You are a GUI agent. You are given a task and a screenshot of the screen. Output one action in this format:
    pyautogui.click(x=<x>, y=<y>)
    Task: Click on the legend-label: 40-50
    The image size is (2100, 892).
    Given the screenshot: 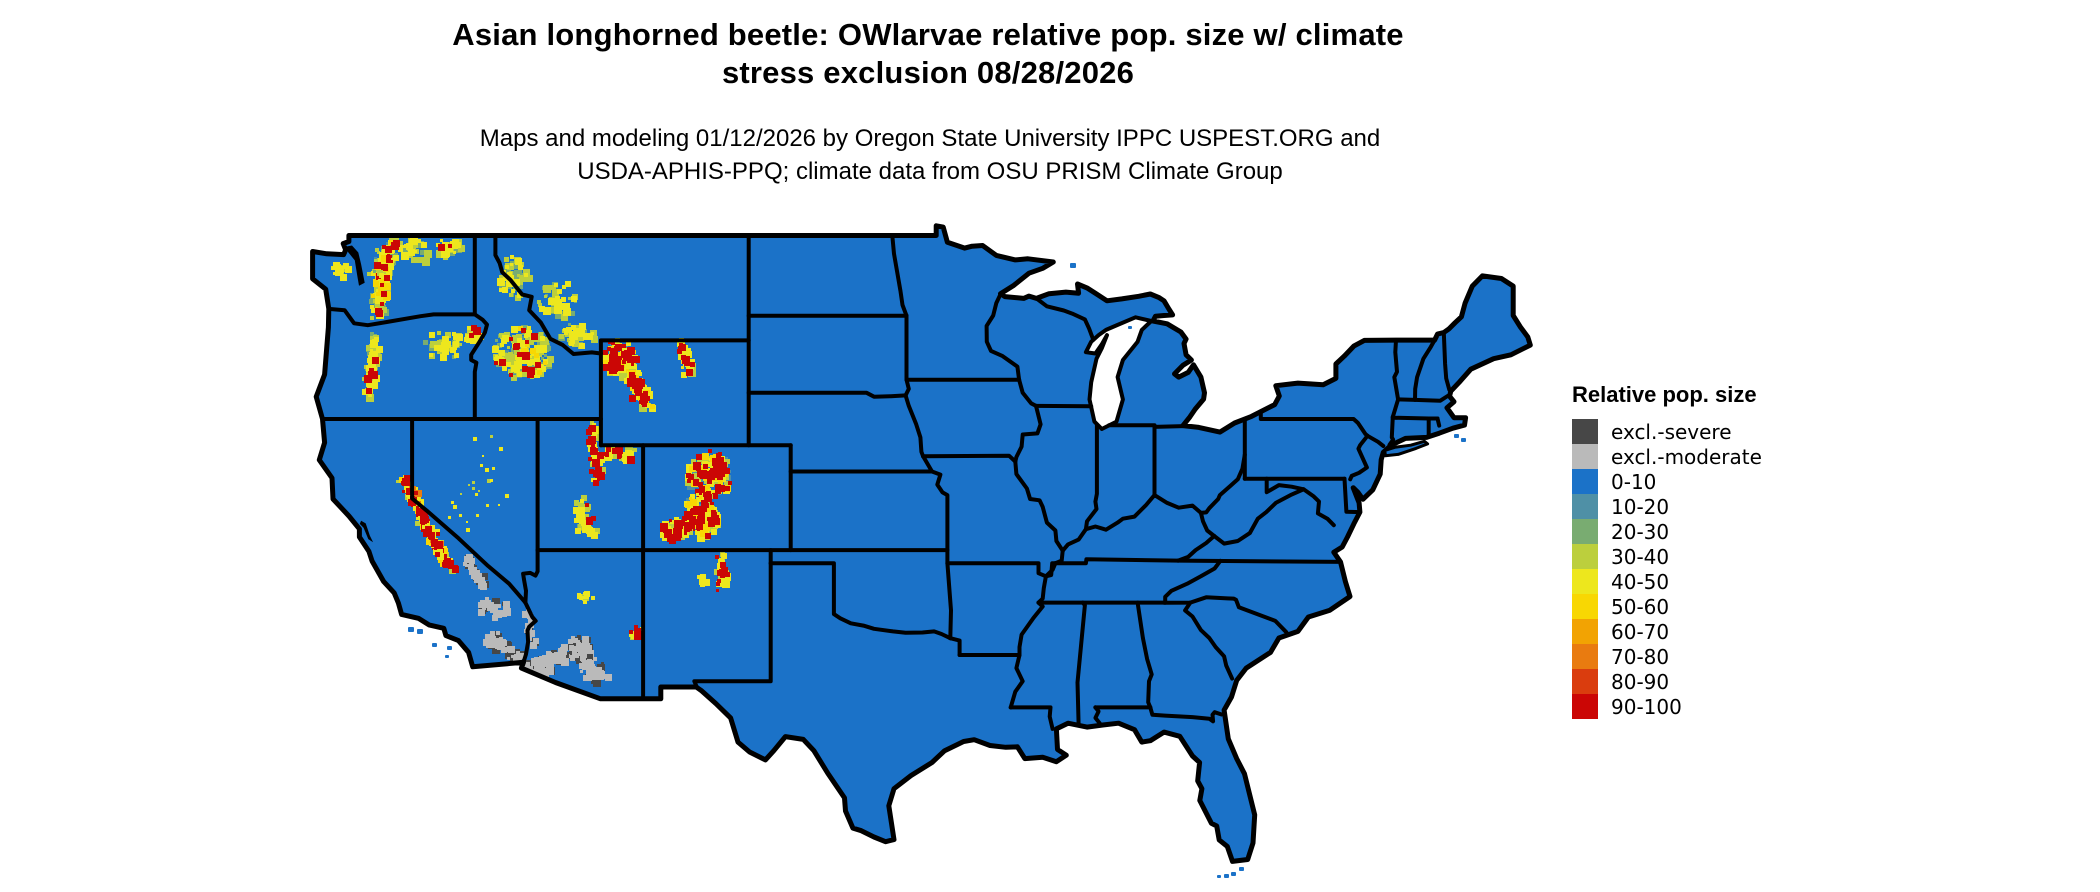 What is the action you would take?
    pyautogui.click(x=1640, y=581)
    